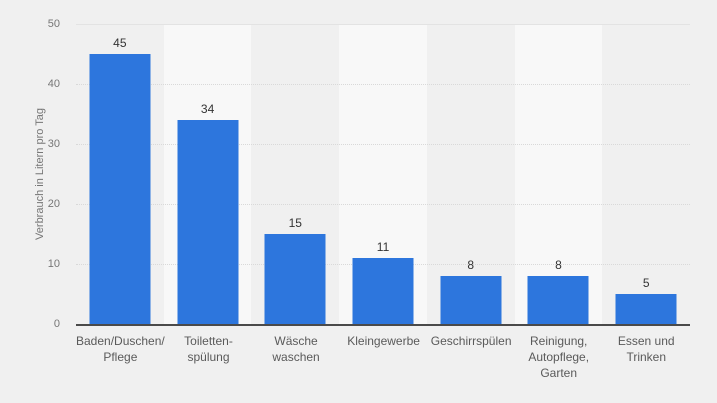  Describe the element at coordinates (295, 279) in the screenshot. I see `bar-w-sche-waschen` at that location.